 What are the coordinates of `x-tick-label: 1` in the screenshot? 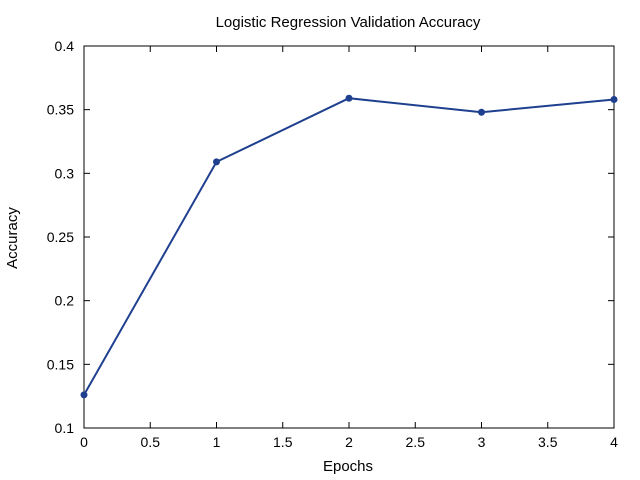 It's located at (217, 442).